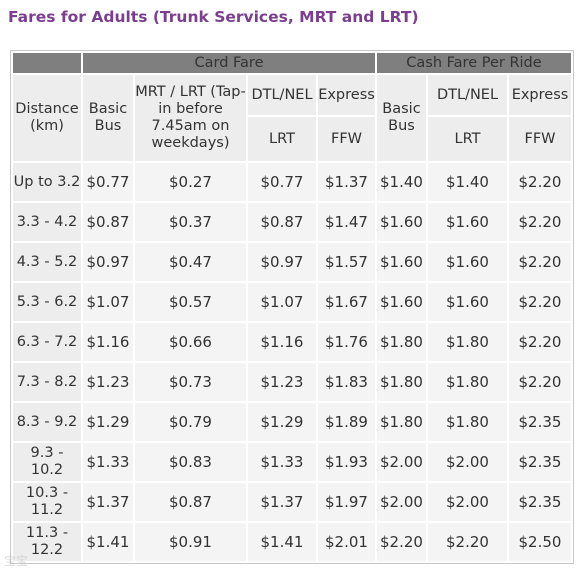 Image resolution: width=578 pixels, height=573 pixels. Describe the element at coordinates (282, 182) in the screenshot. I see `card-dtl-nel-lrt-cell: $0.77` at that location.